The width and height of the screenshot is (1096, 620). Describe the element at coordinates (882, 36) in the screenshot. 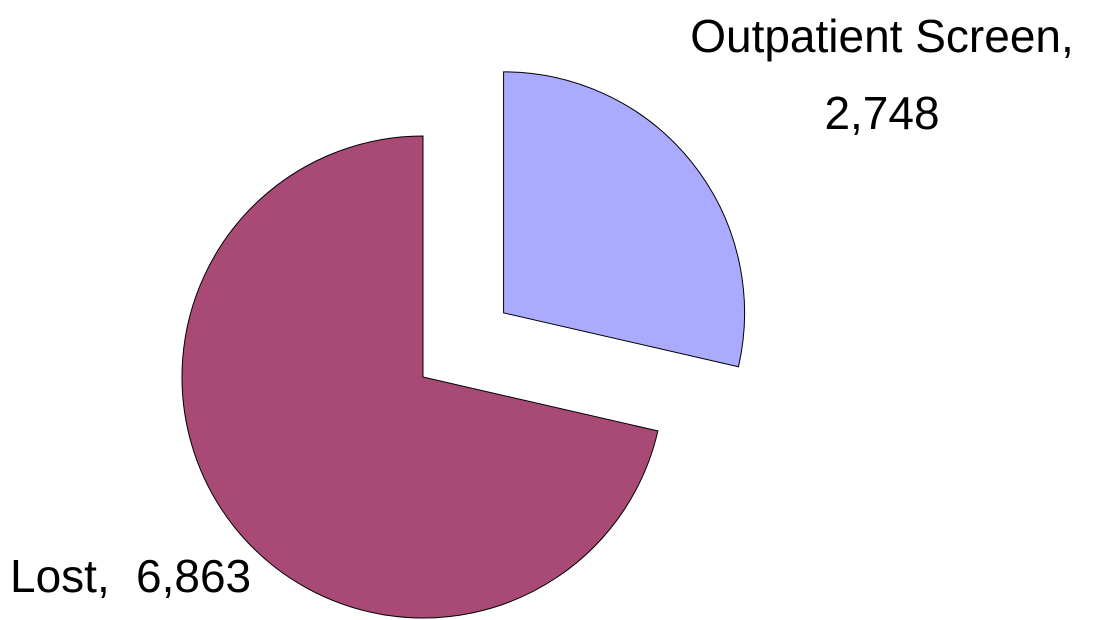

I see `slice-label: Outpatient Screen,` at that location.